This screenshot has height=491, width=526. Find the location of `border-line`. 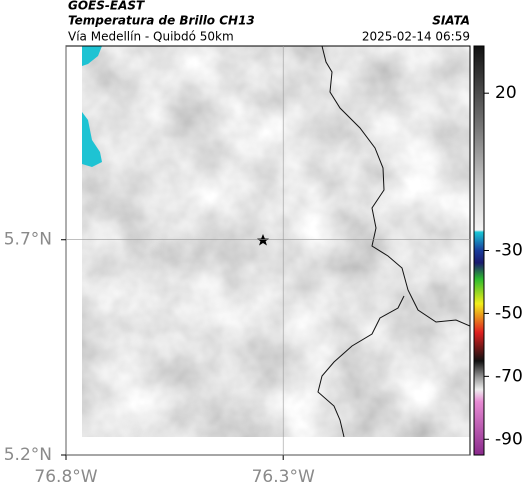

border-line is located at coordinates (361, 366).